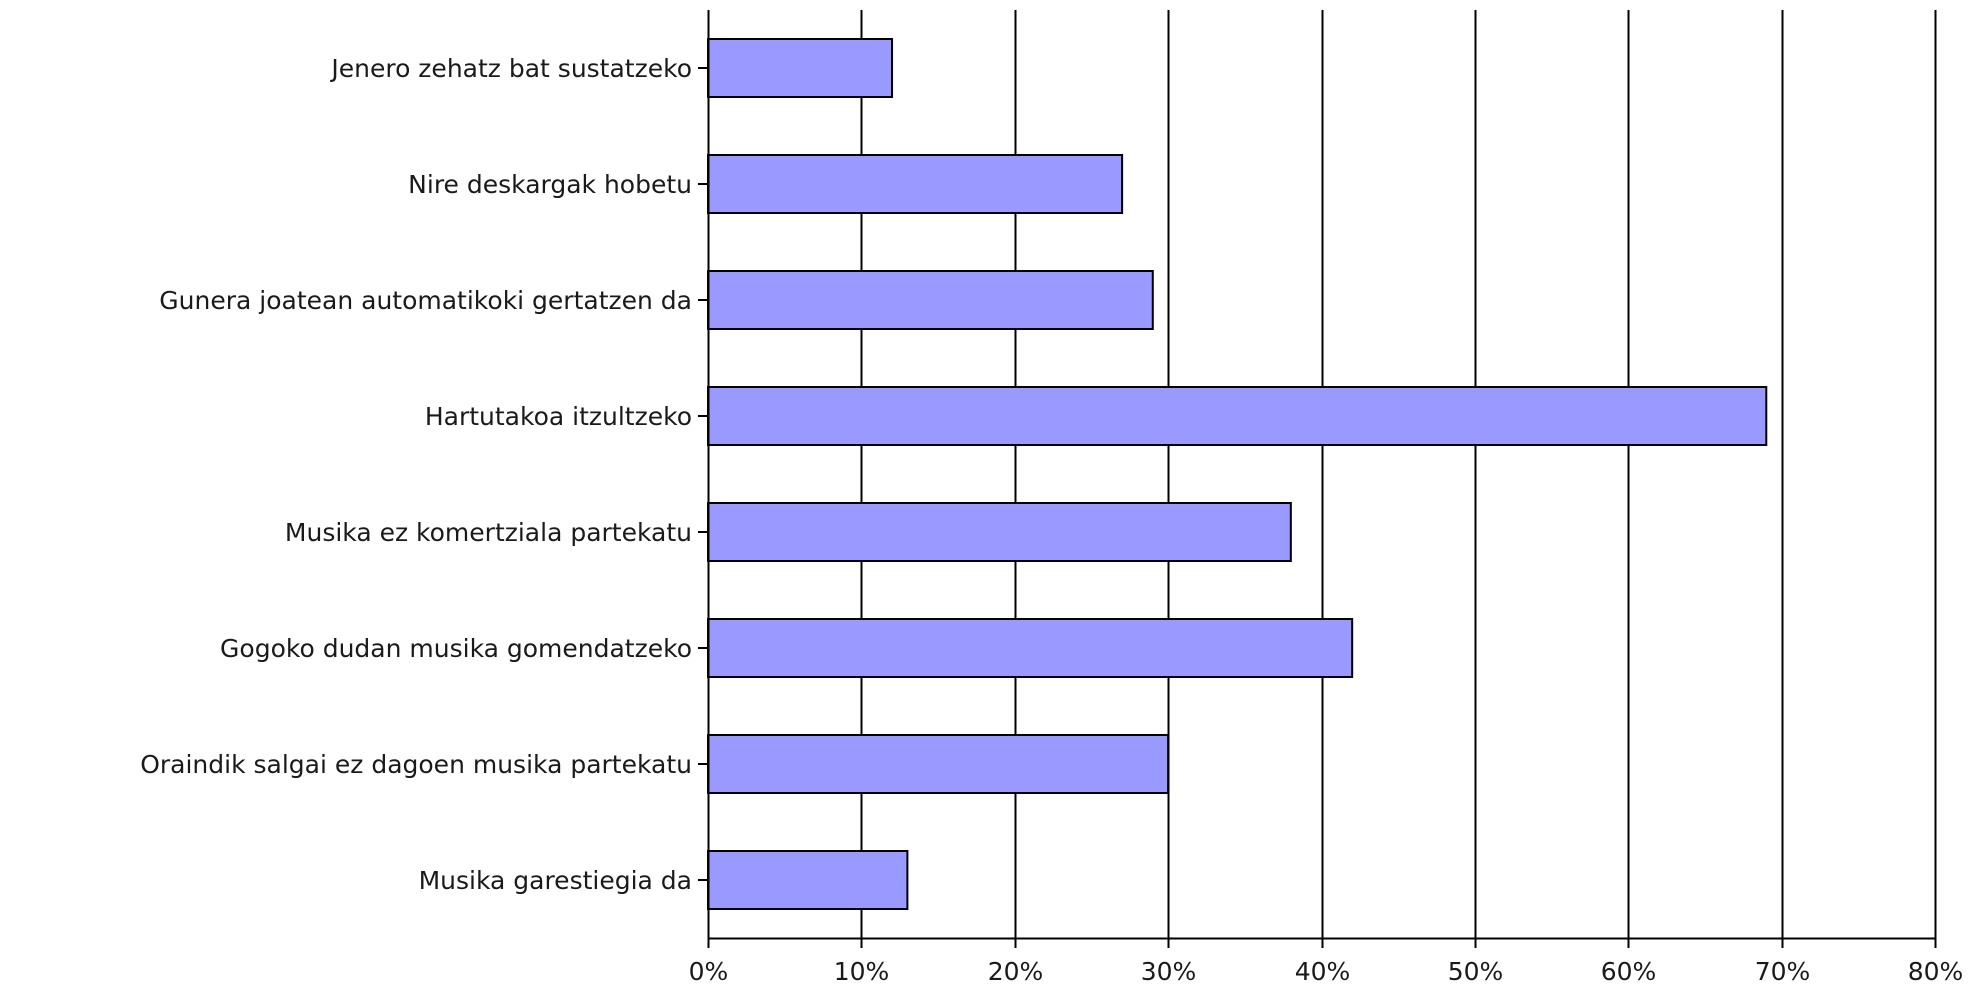  I want to click on category-label: Hartutakoa itzultzeko, so click(558, 416).